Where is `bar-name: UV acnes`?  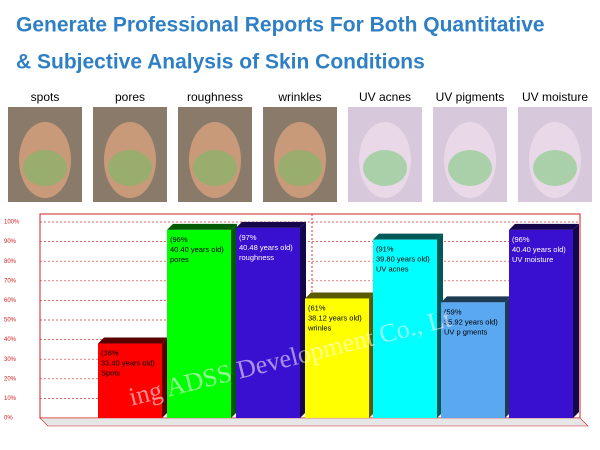 bar-name: UV acnes is located at coordinates (392, 269).